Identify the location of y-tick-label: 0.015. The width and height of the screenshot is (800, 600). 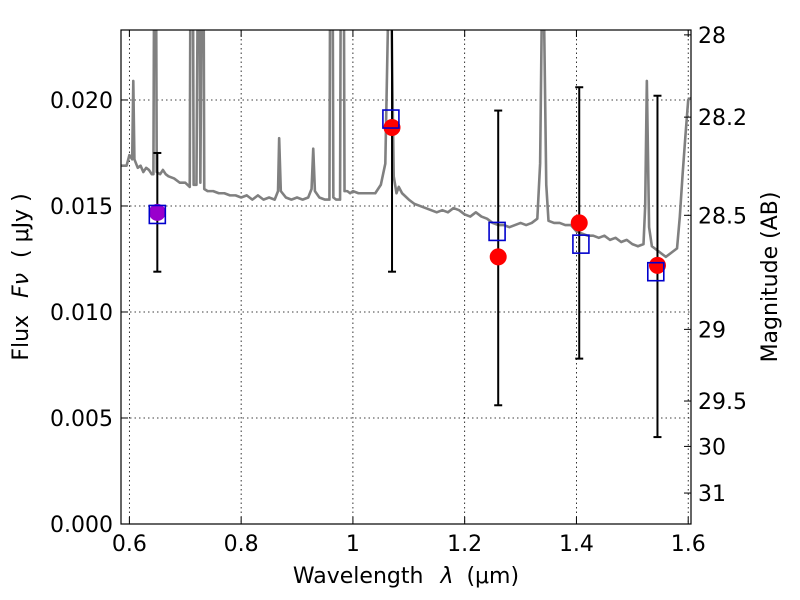
(81, 207).